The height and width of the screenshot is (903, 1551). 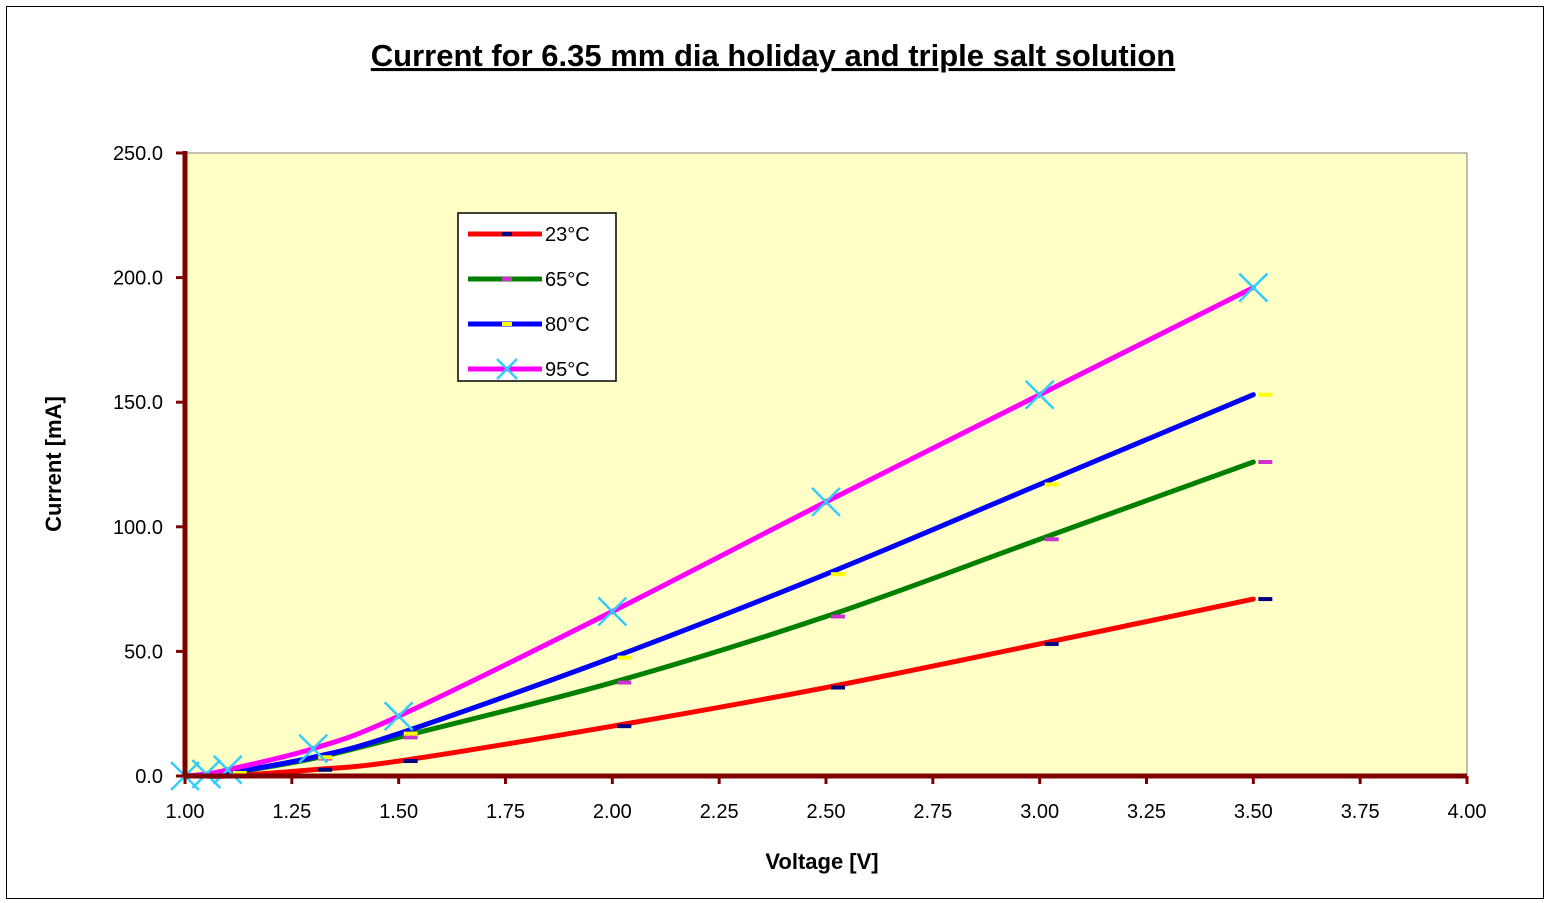 What do you see at coordinates (529, 325) in the screenshot?
I see `legend-item: 80°C` at bounding box center [529, 325].